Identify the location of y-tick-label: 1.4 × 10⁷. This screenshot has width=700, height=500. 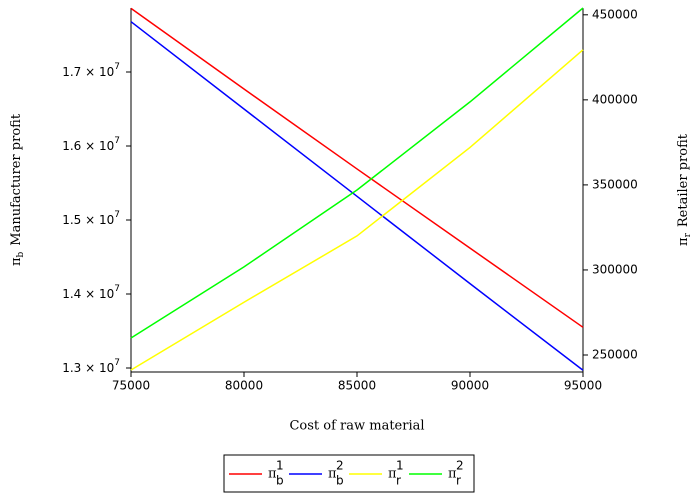
(91, 292).